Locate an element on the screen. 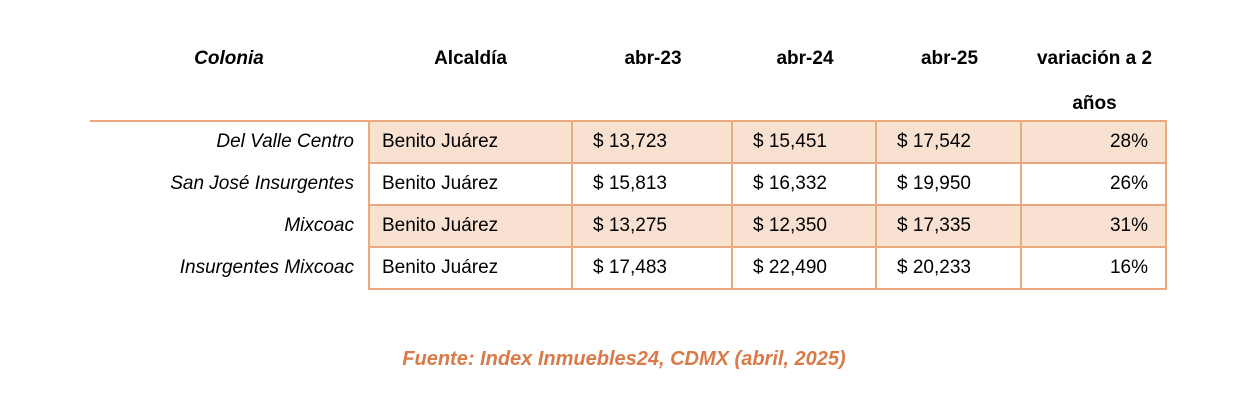 The image size is (1248, 418). column-header-colonia: Colonia is located at coordinates (229, 58).